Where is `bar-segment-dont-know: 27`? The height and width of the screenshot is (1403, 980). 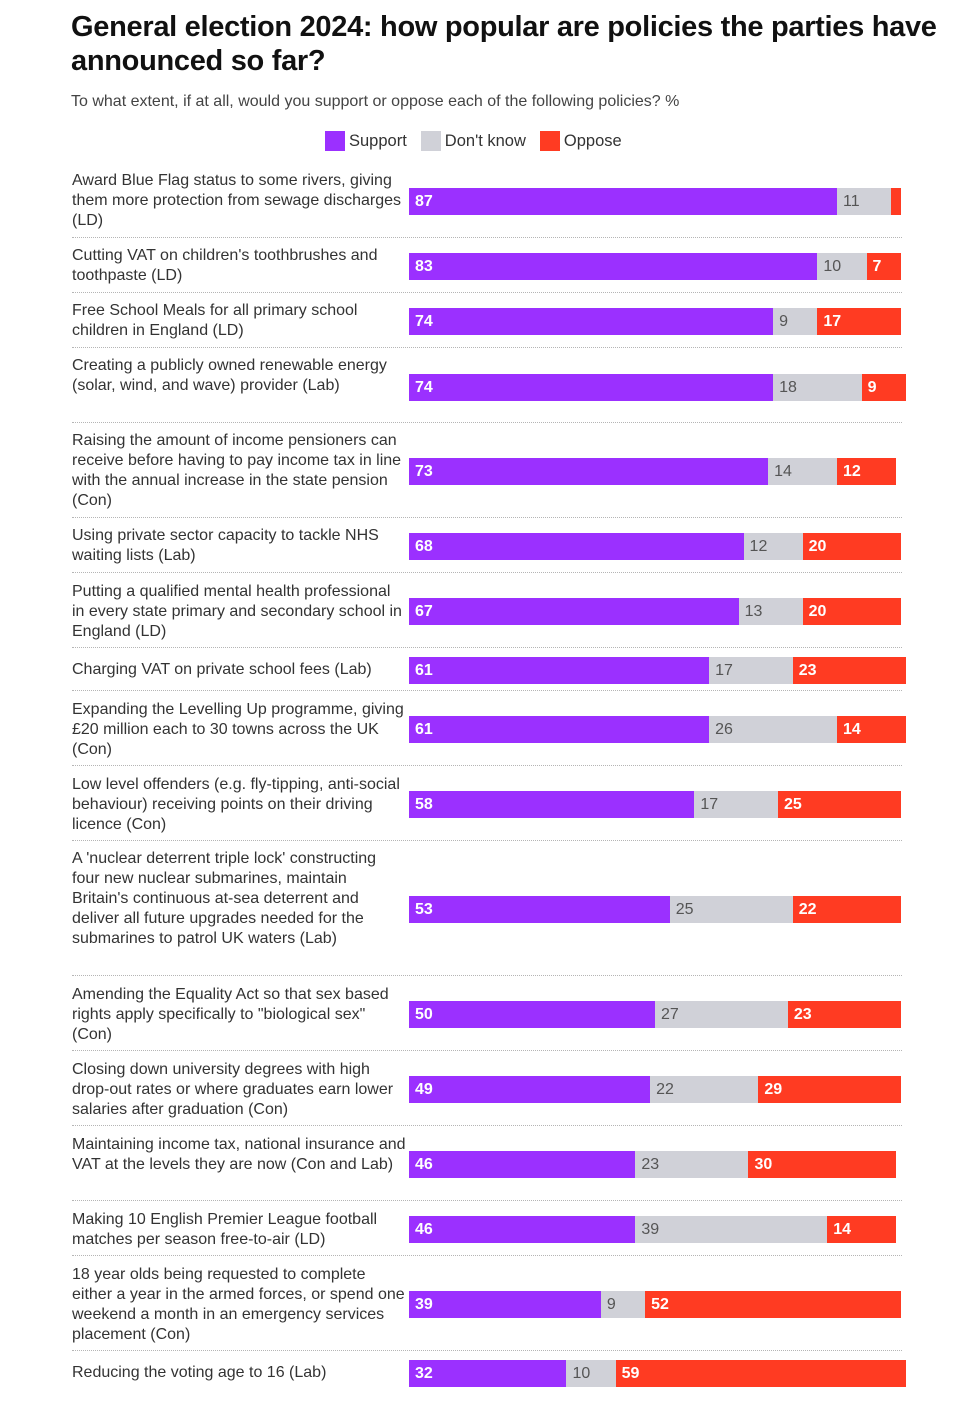
bar-segment-dont-know: 27 is located at coordinates (721, 1014).